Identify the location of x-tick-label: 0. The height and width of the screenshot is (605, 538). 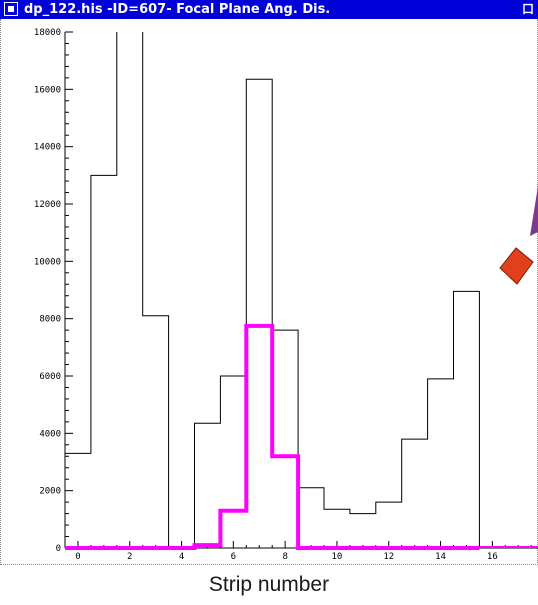
(77, 557).